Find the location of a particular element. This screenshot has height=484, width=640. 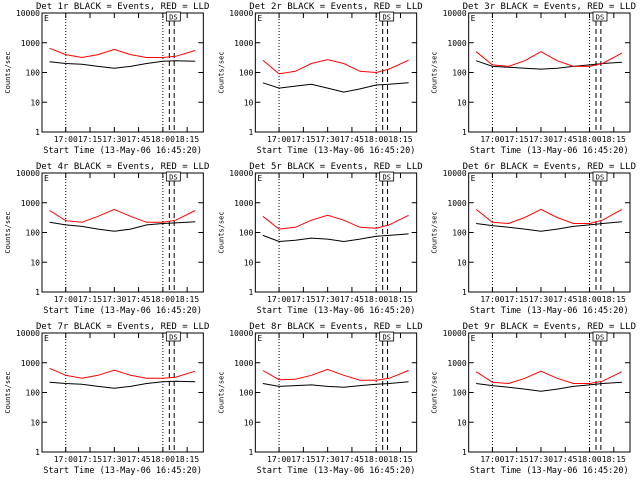

panel-title: Det 7r BLACK = Events, RED = LLD is located at coordinates (122, 327).